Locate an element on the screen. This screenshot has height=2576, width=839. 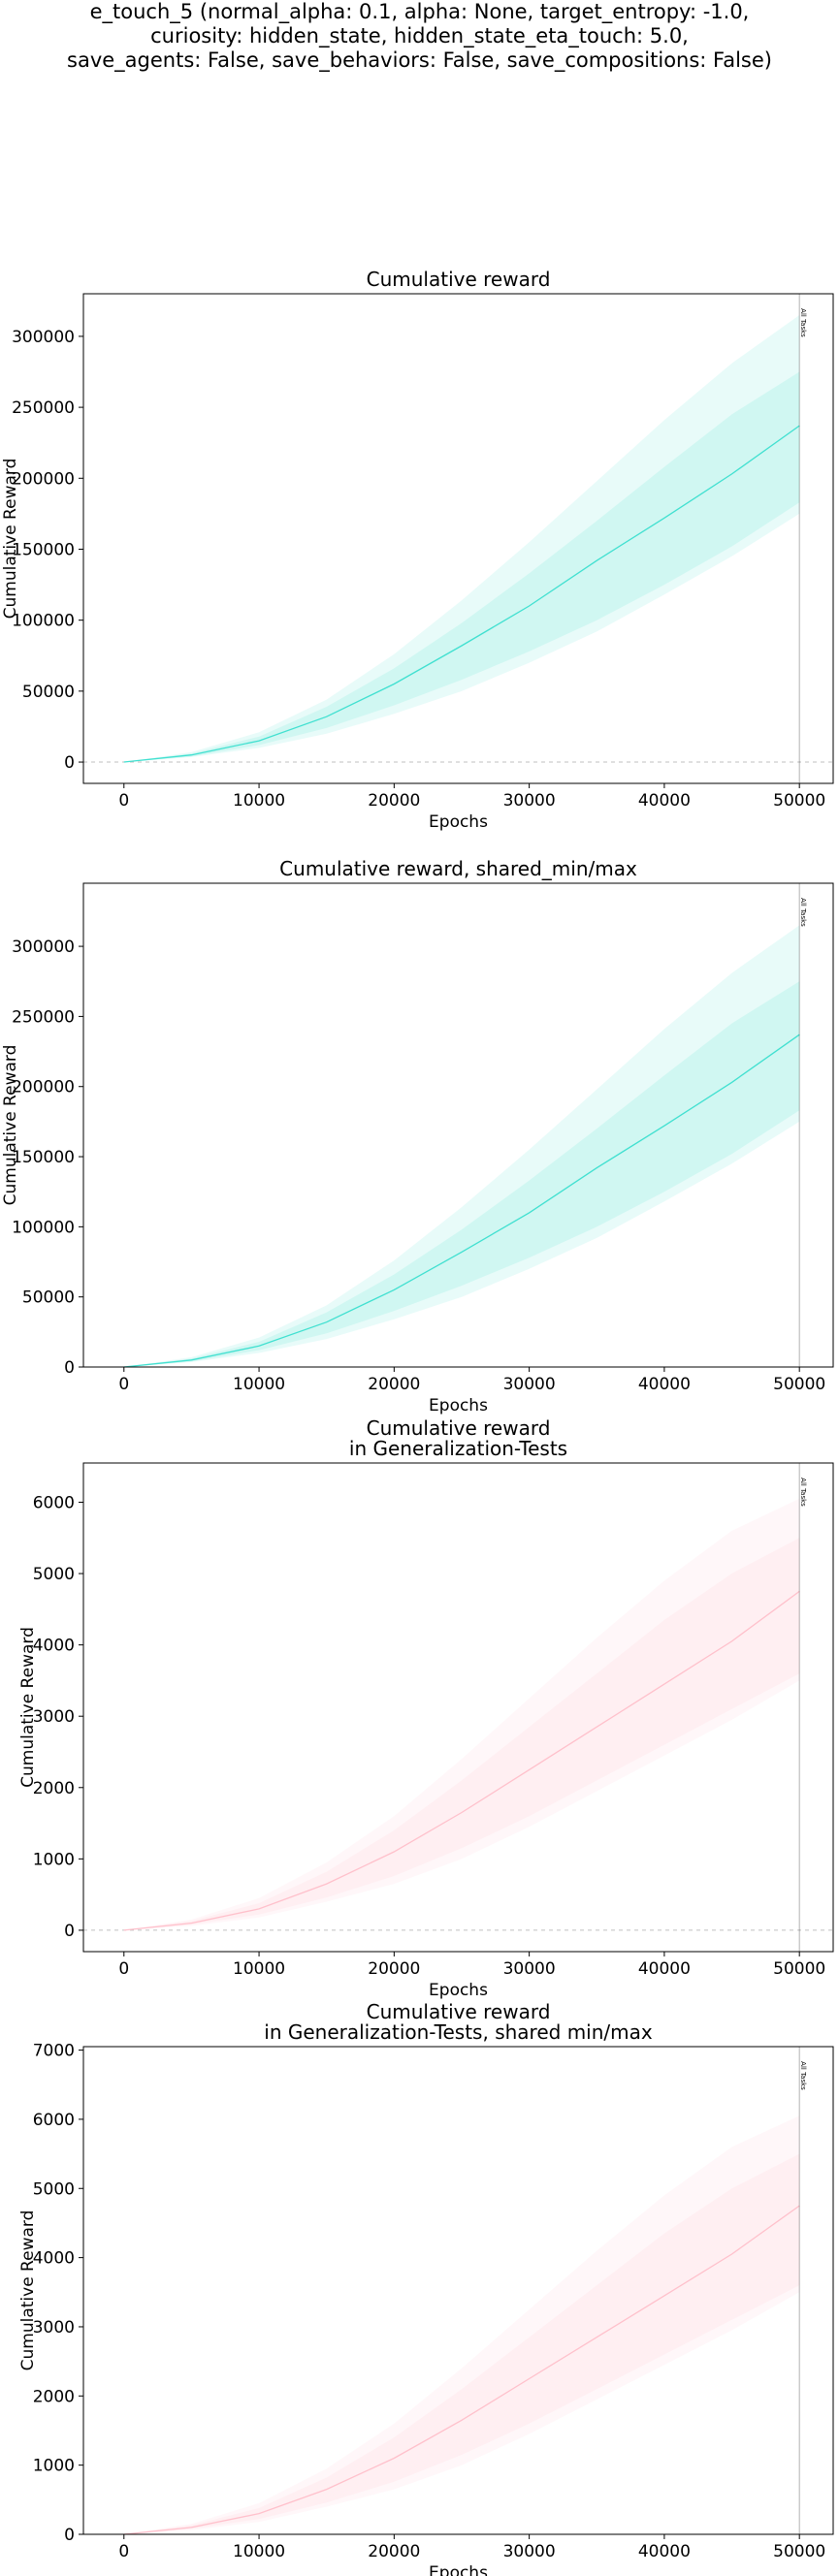
chart-title: Cumulative reward, shared_min/max is located at coordinates (458, 868).